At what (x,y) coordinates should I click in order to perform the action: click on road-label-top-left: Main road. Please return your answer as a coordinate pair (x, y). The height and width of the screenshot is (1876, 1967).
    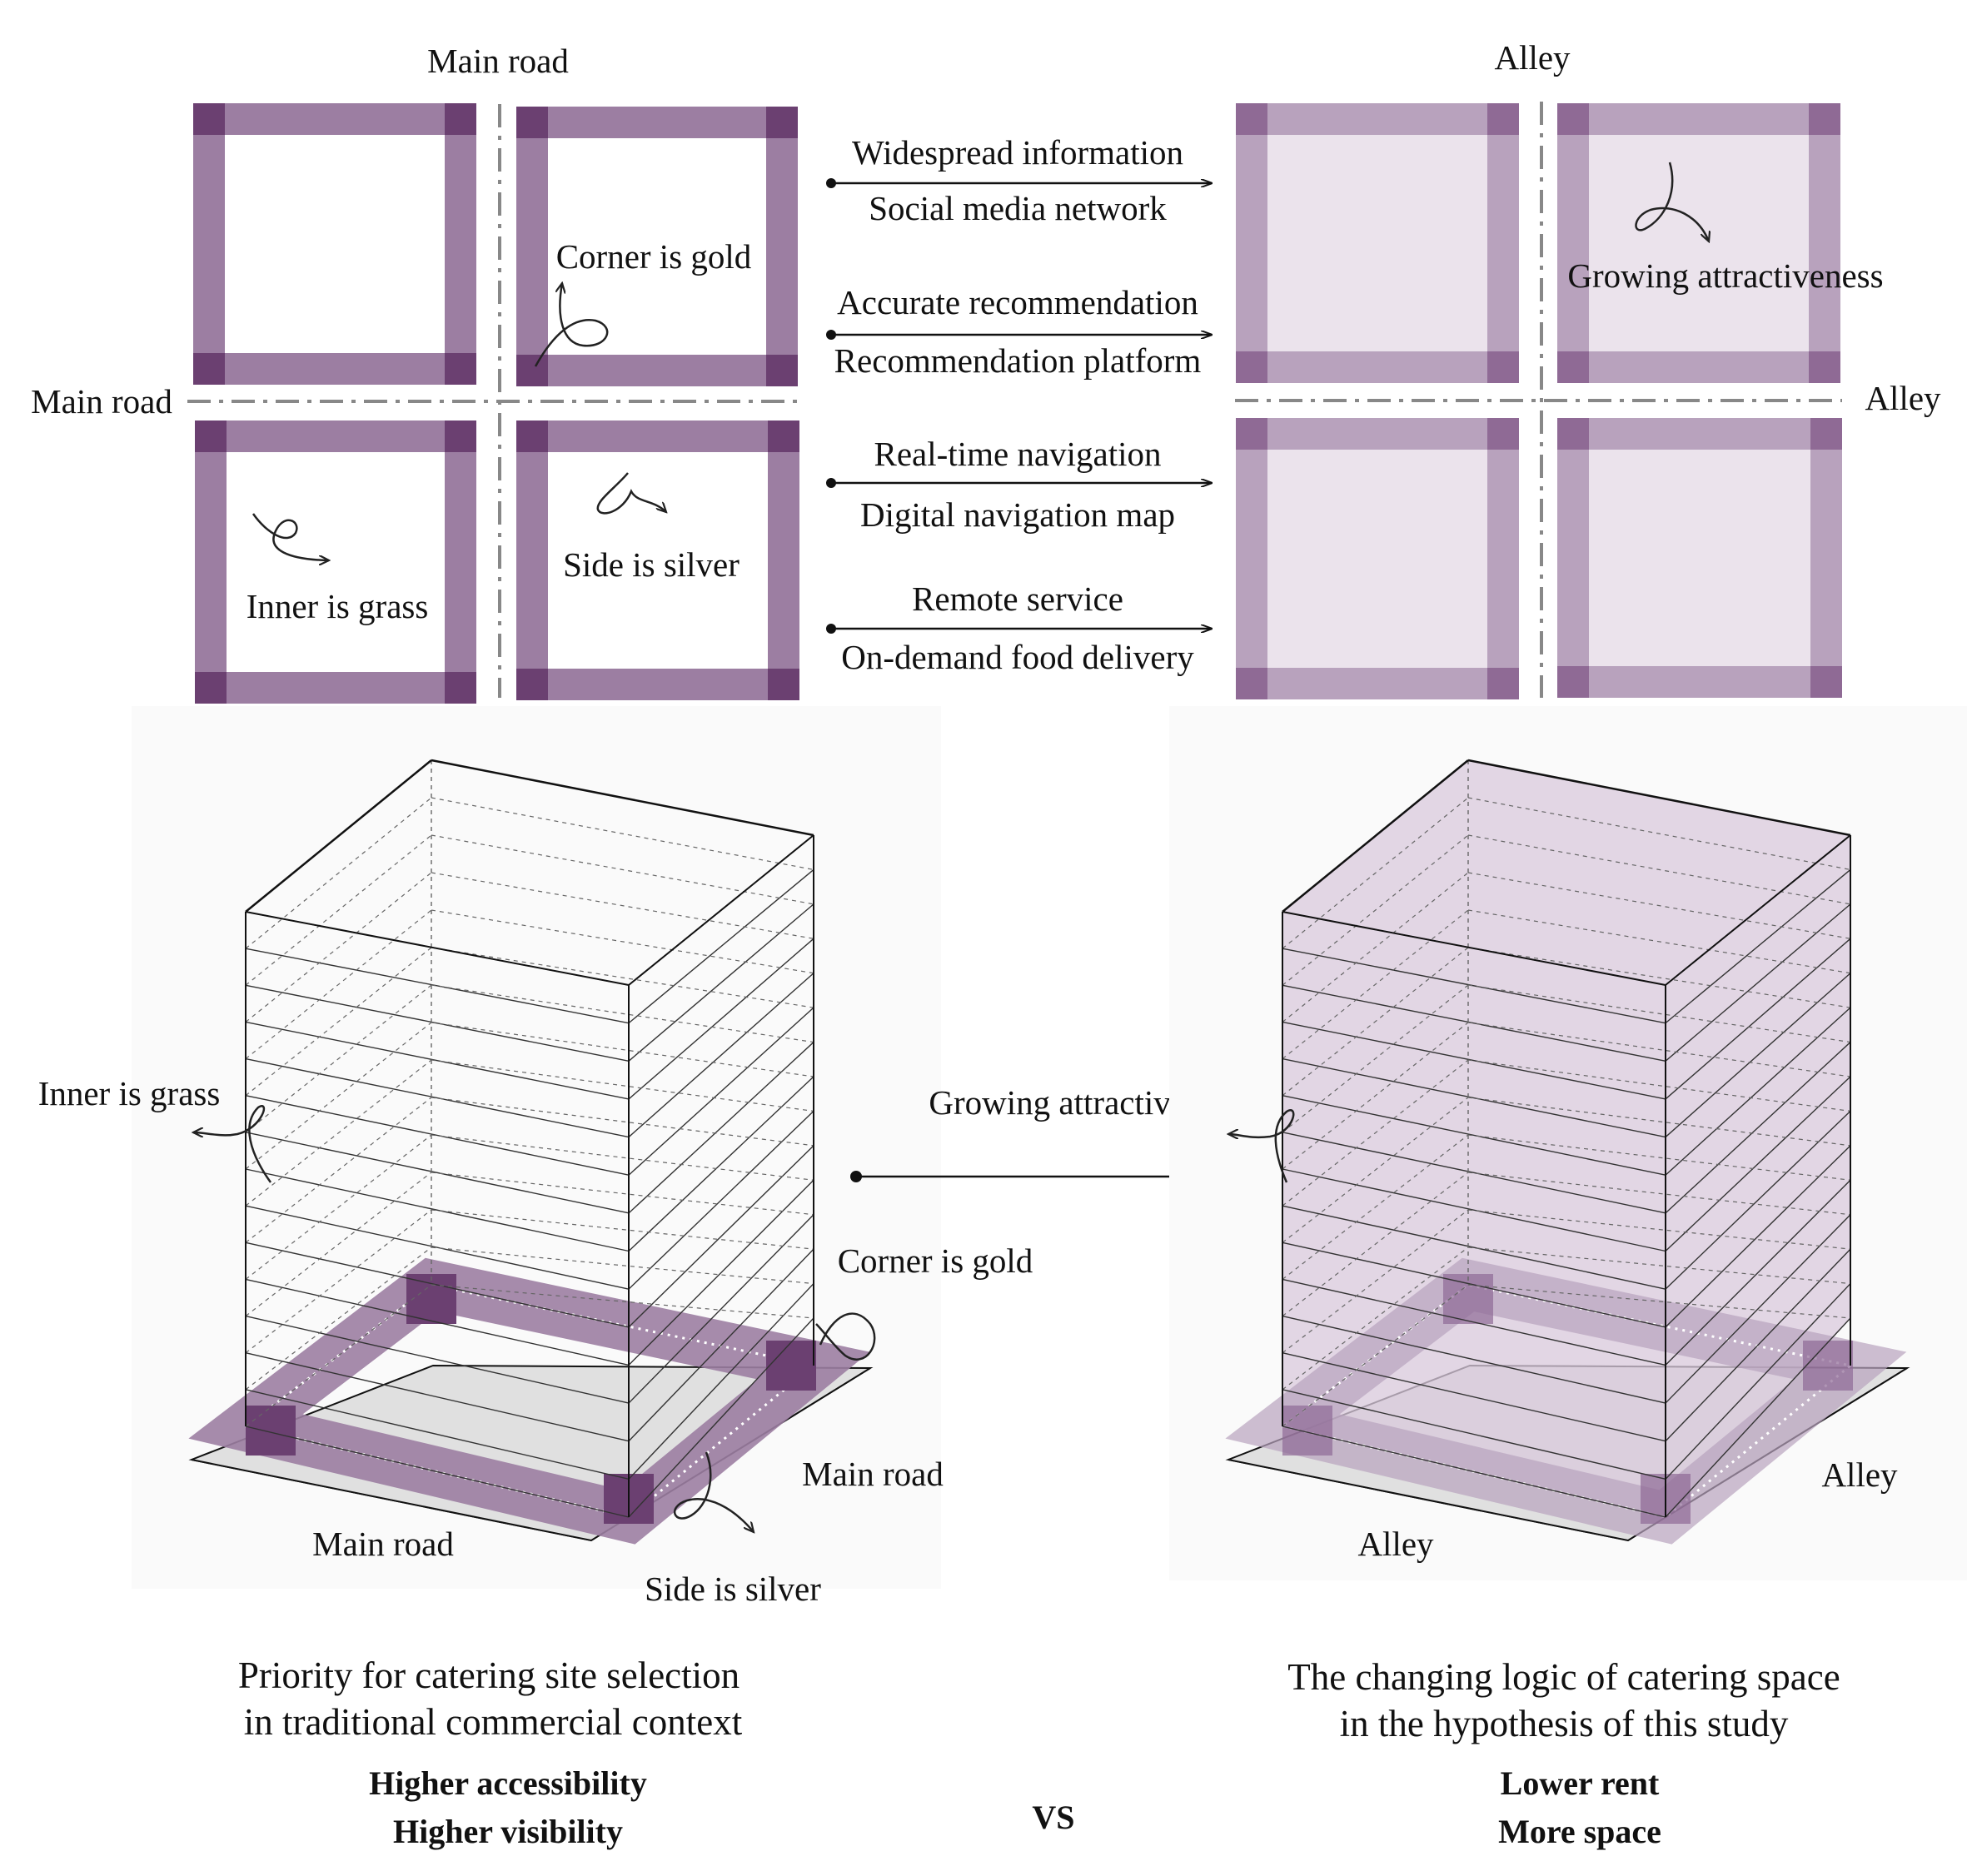
    Looking at the image, I should click on (498, 61).